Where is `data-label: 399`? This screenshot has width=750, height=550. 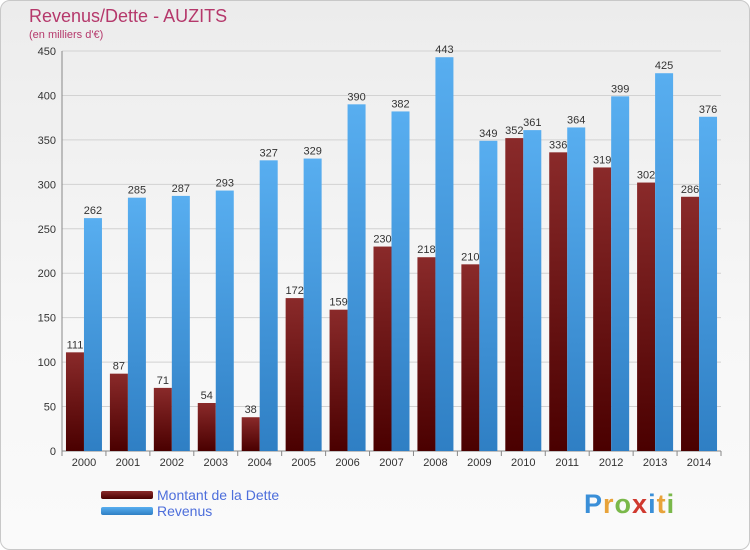 data-label: 399 is located at coordinates (620, 89).